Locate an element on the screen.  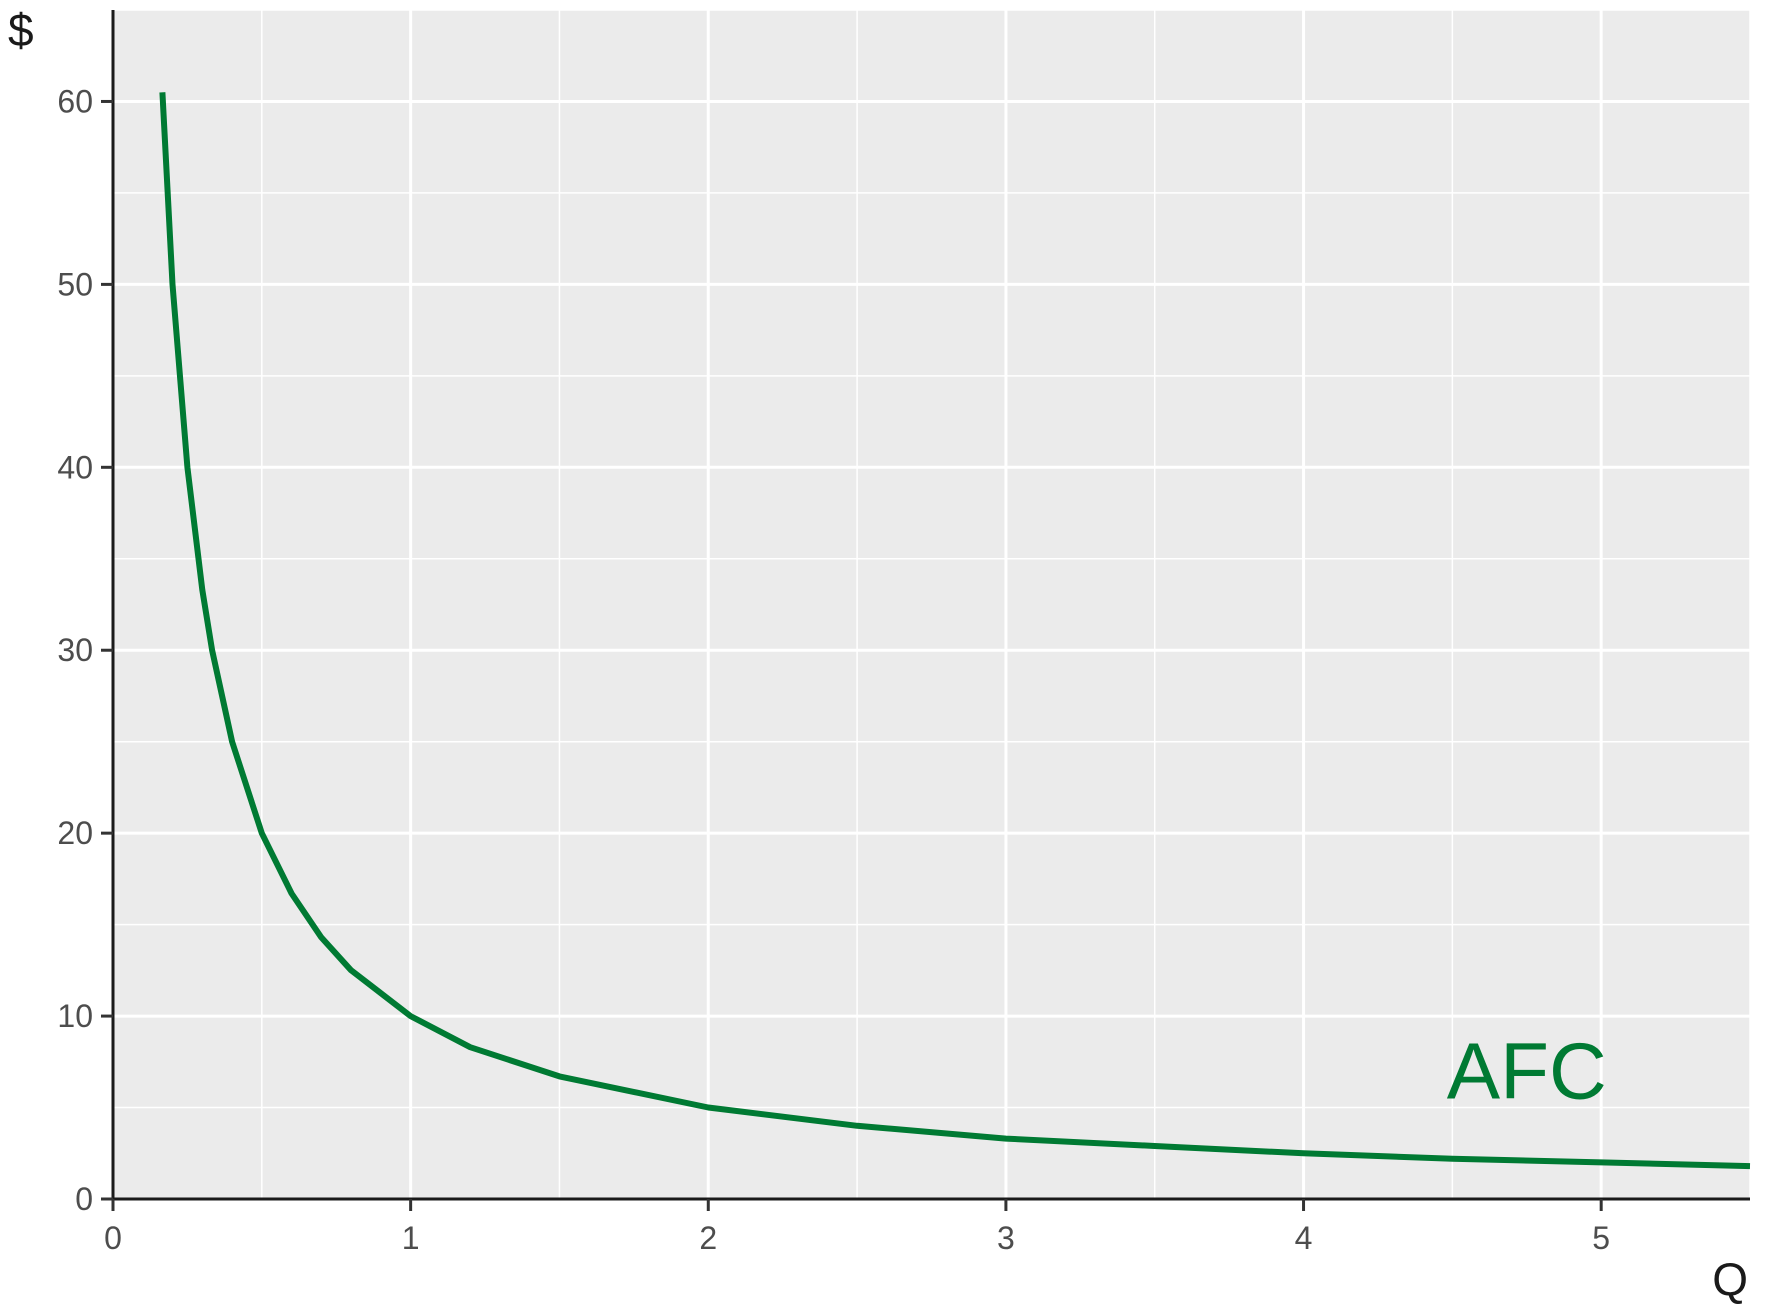
x-axis-ticks: 0 1 2 3 4 5 is located at coordinates (857, 1227).